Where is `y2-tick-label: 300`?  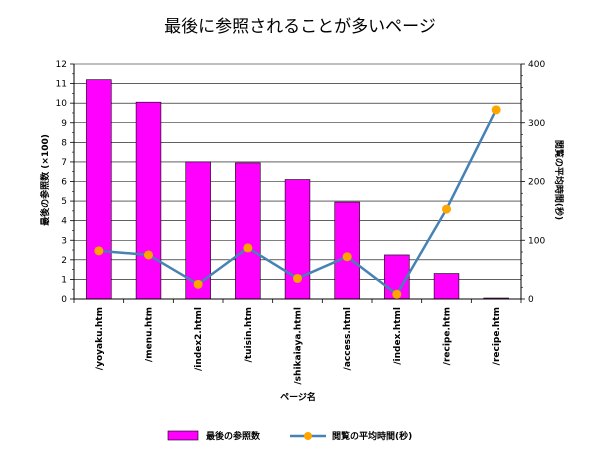 y2-tick-label: 300 is located at coordinates (536, 124).